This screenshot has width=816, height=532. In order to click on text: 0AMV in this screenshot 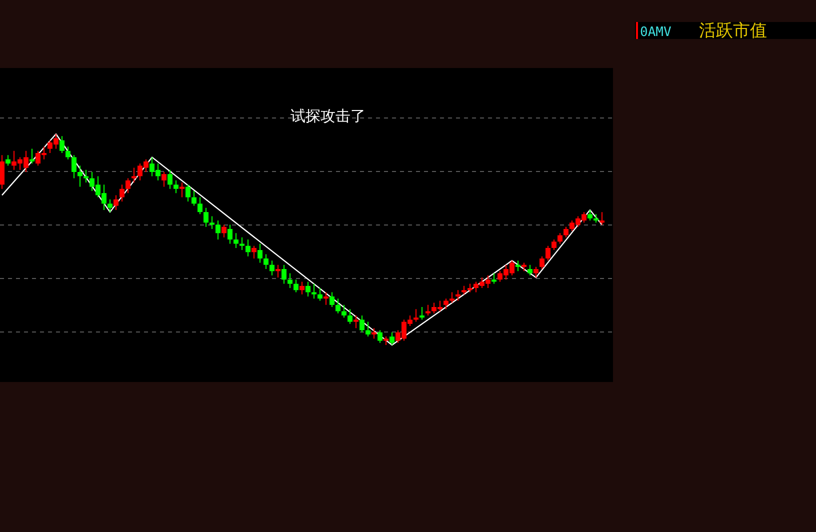, I will do `click(656, 32)`.